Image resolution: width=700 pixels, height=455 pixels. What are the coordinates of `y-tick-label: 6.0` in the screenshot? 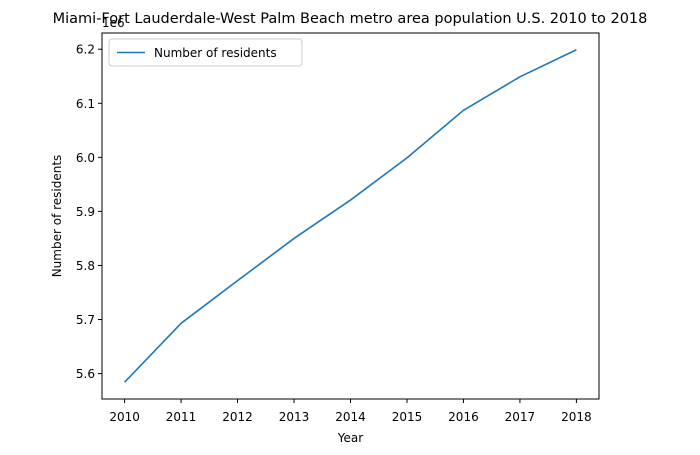 It's located at (85, 158).